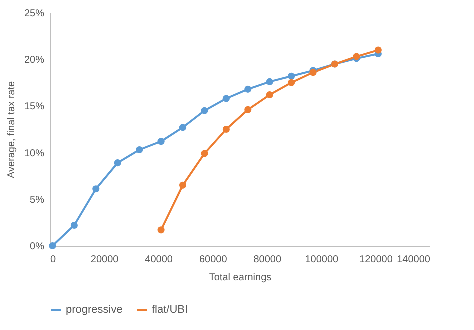 The width and height of the screenshot is (474, 330). What do you see at coordinates (37, 200) in the screenshot?
I see `y-tick-label: 5%` at bounding box center [37, 200].